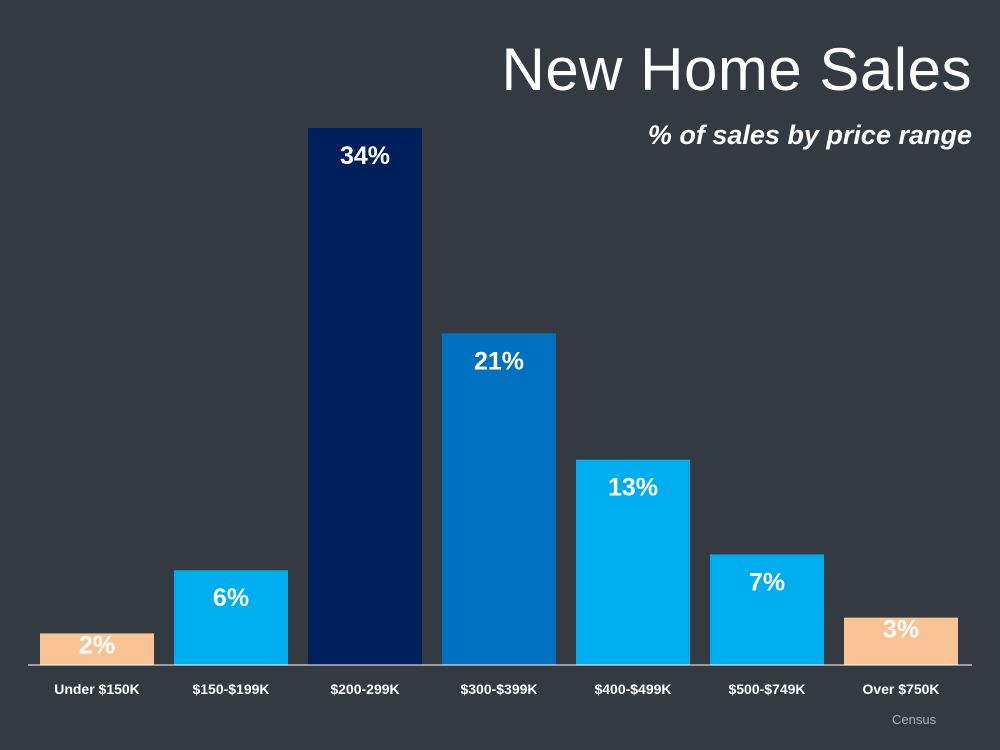 This screenshot has height=750, width=1000. Describe the element at coordinates (230, 689) in the screenshot. I see `x-tick-label-1: $150-$199K` at that location.